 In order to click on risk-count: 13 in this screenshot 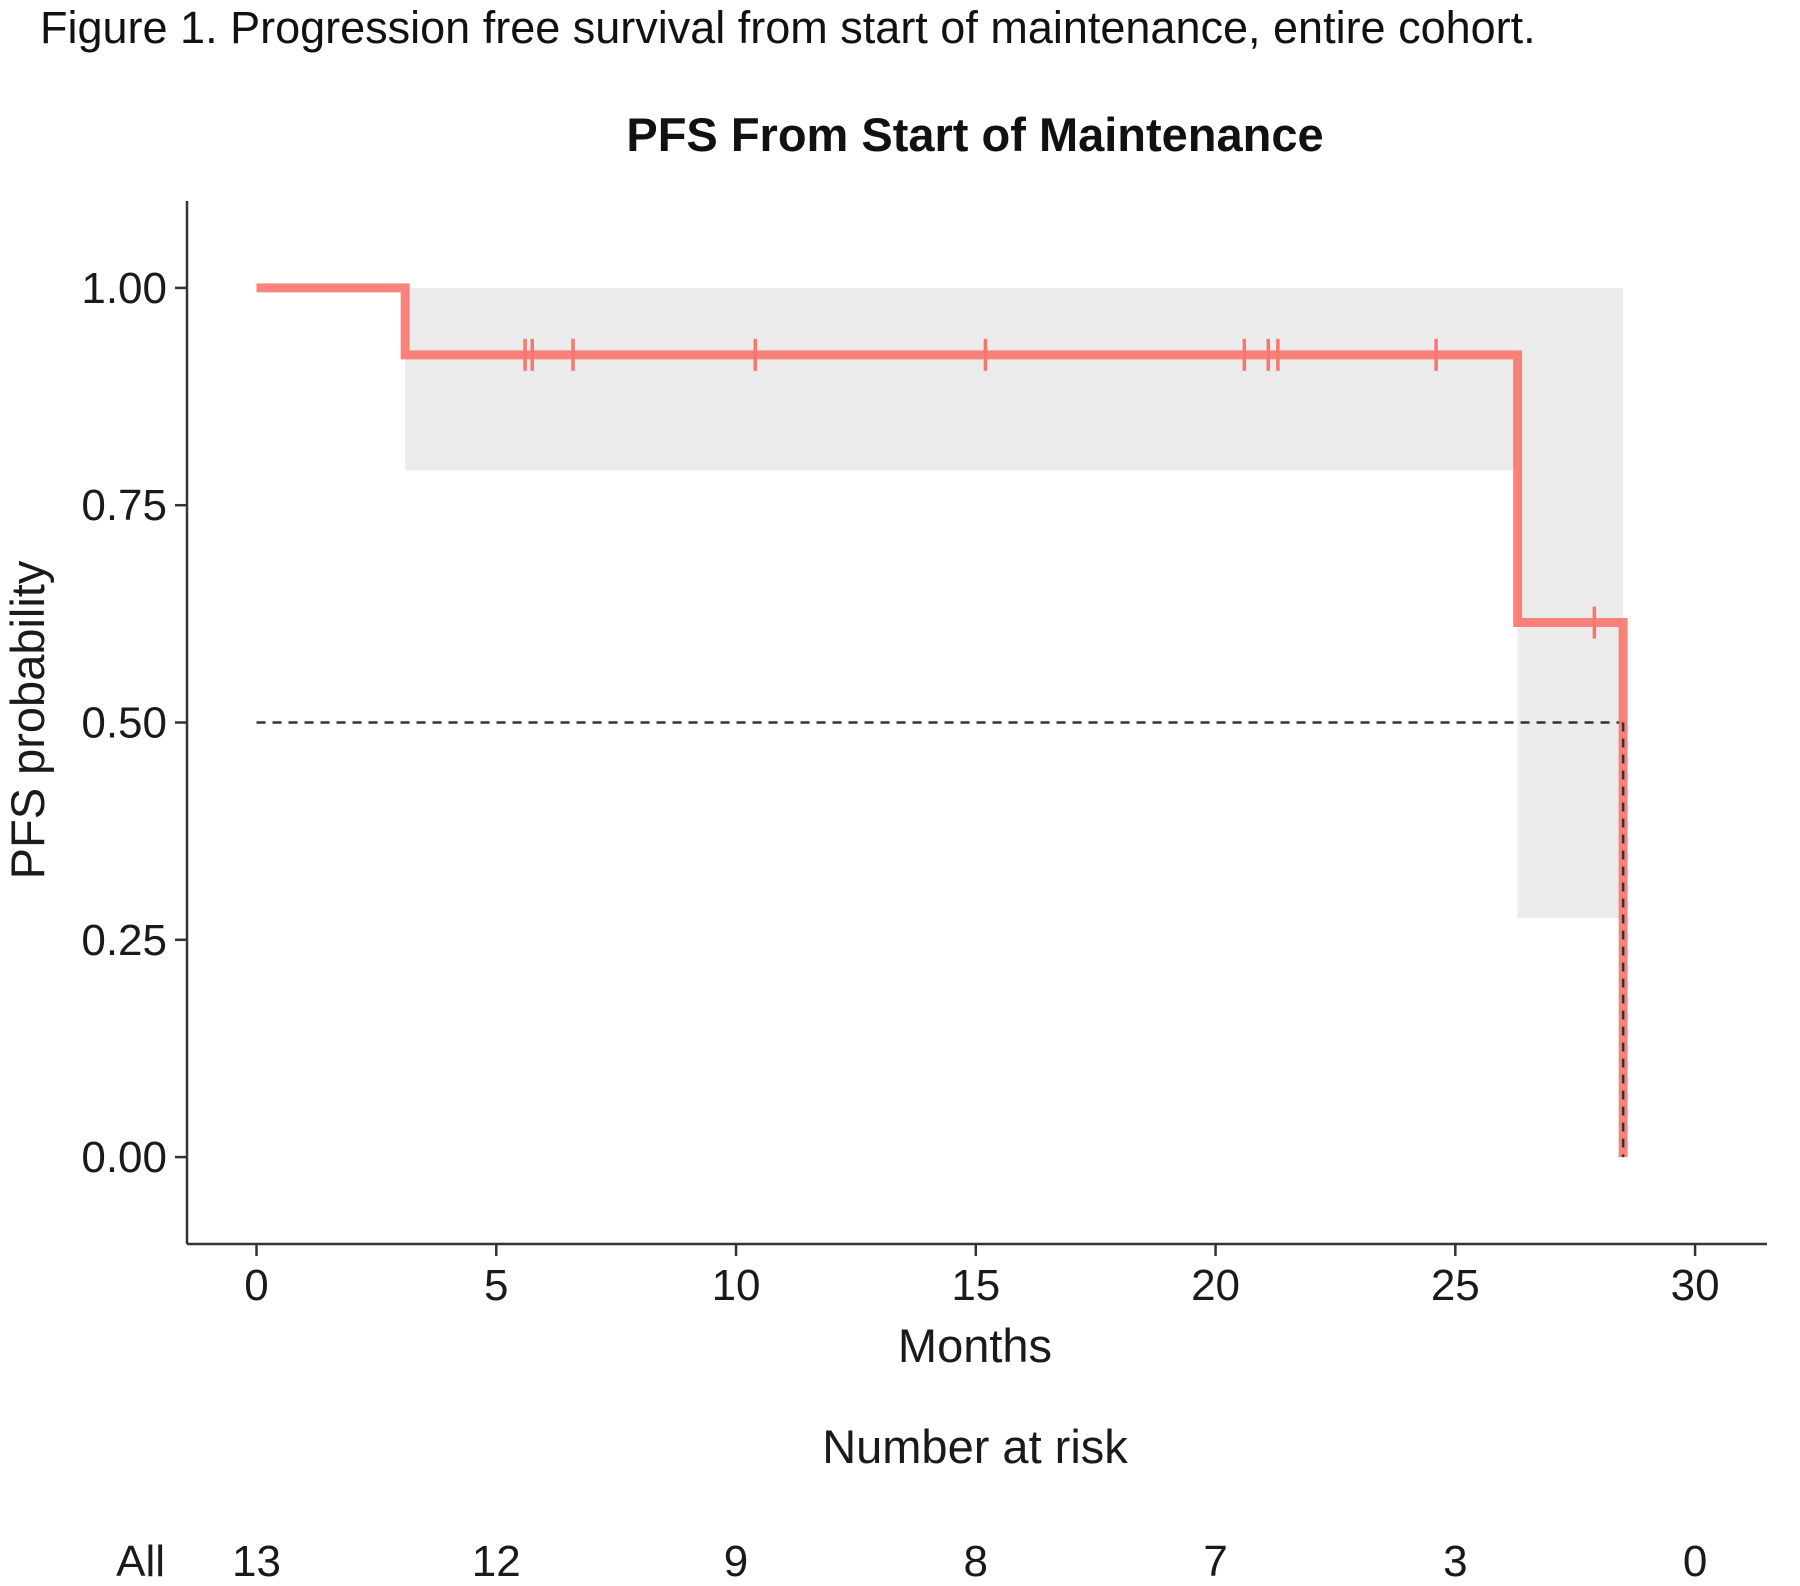, I will do `click(256, 1561)`.